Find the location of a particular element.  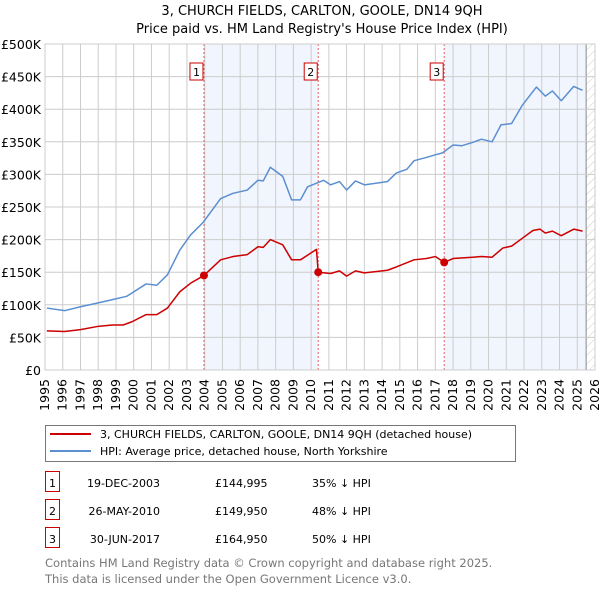

y-tick-label: £350K is located at coordinates (21, 142).